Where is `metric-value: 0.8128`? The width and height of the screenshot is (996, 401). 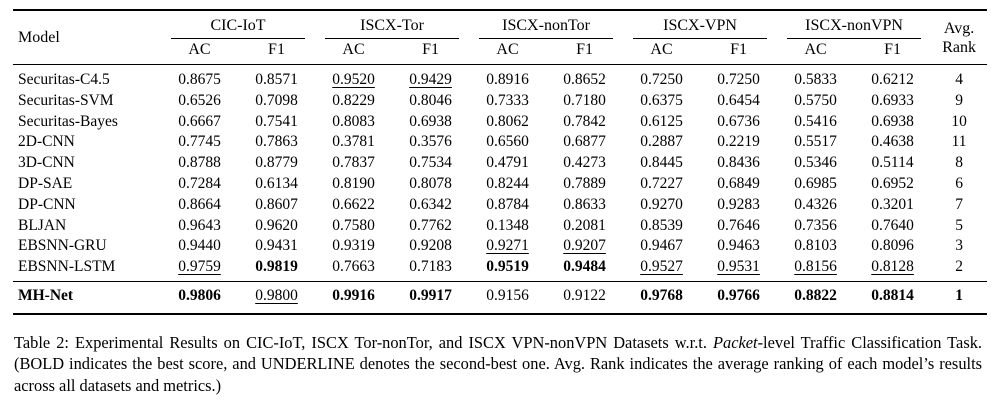
metric-value: 0.8128 is located at coordinates (892, 267).